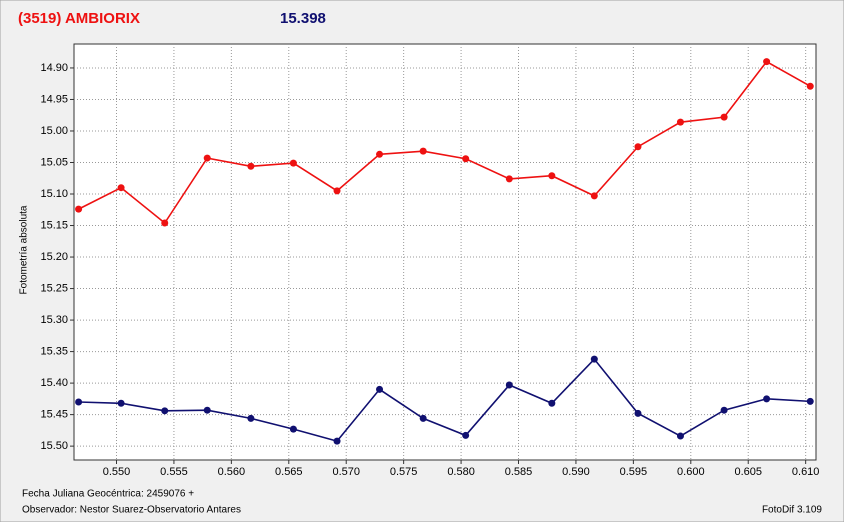 The width and height of the screenshot is (844, 522). I want to click on x-tick-label: 0.590, so click(576, 472).